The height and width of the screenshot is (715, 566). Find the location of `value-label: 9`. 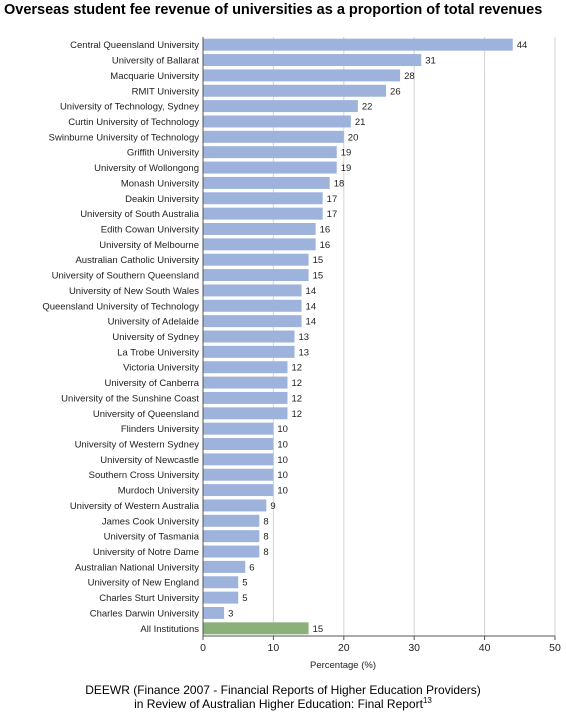

value-label: 9 is located at coordinates (272, 506).